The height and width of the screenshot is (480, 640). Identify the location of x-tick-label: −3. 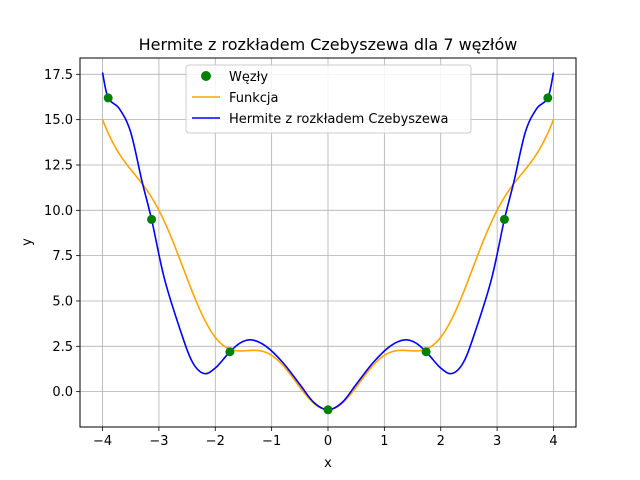
(158, 441).